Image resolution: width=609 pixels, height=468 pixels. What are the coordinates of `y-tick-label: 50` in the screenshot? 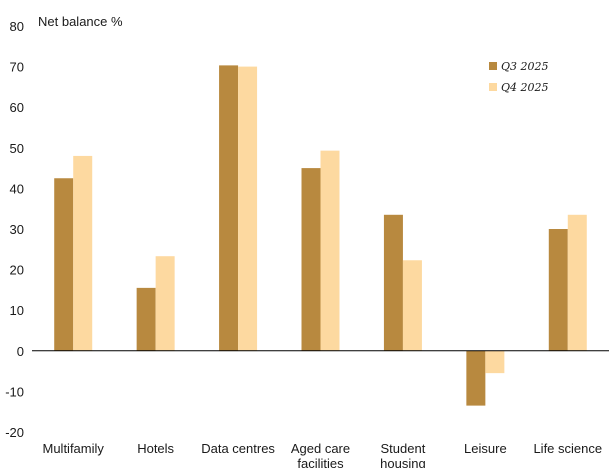 It's located at (17, 148).